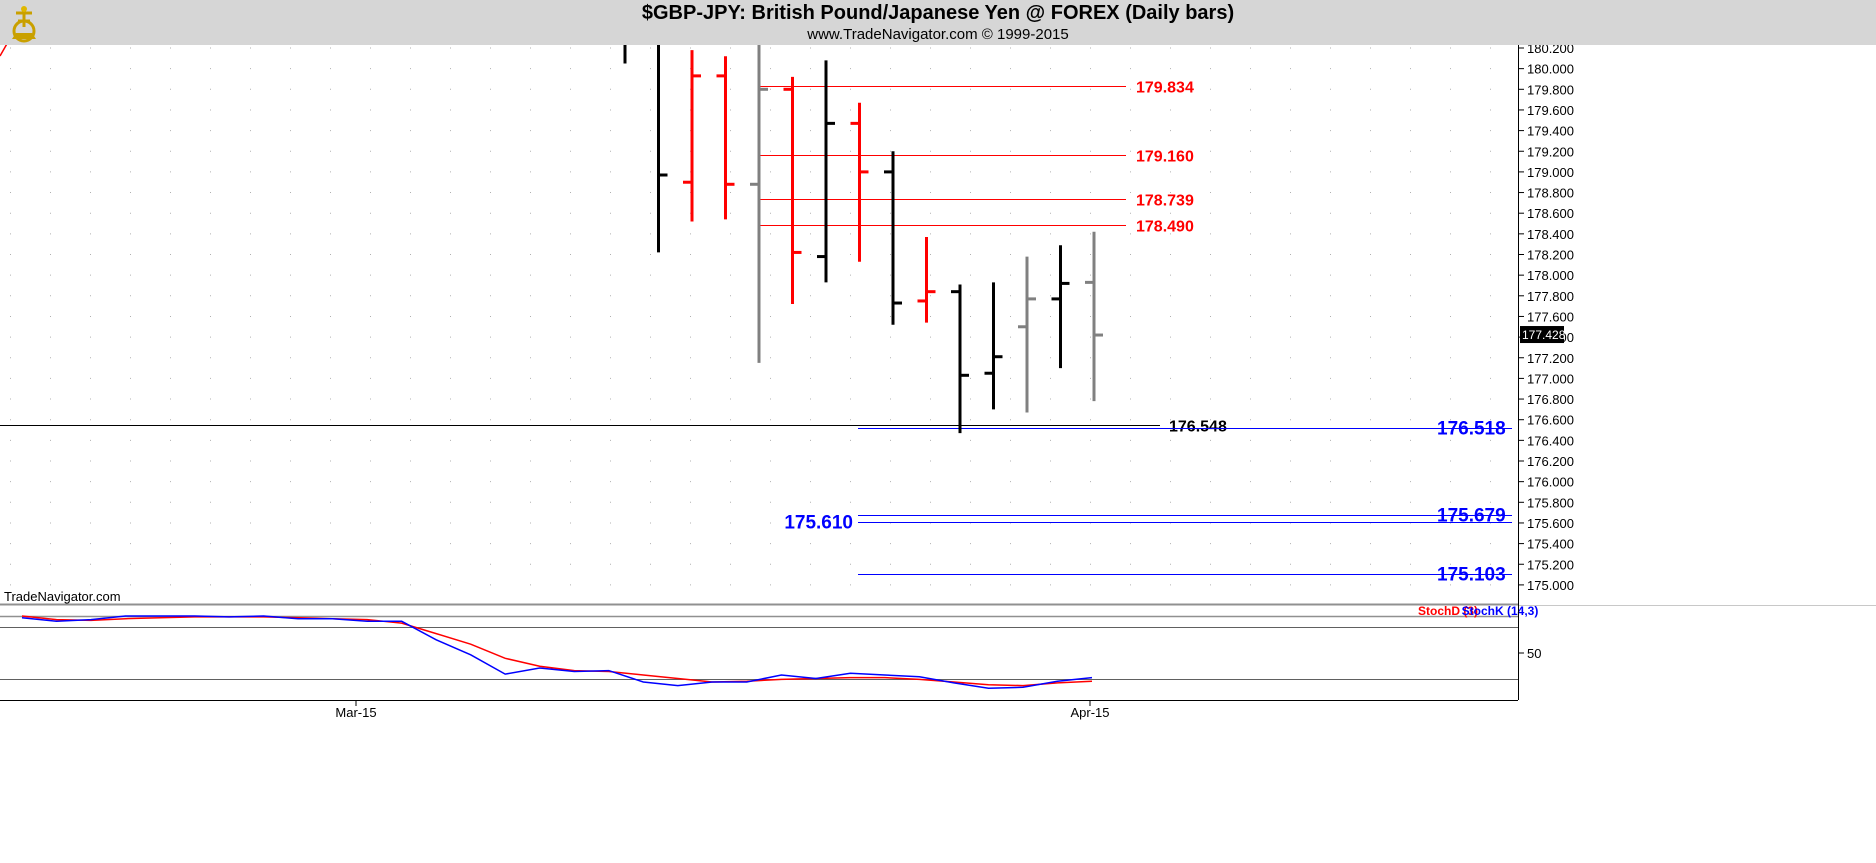 The width and height of the screenshot is (1876, 863). I want to click on last-price-label: 177.428, so click(1544, 335).